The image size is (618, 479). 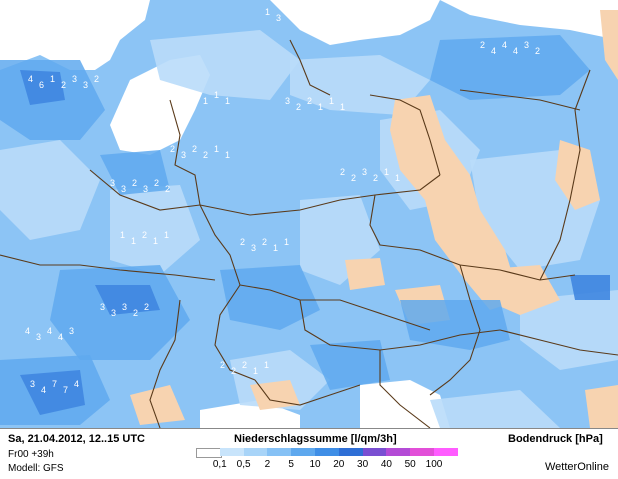 What do you see at coordinates (355, 22) in the screenshot?
I see `baltic-sea` at bounding box center [355, 22].